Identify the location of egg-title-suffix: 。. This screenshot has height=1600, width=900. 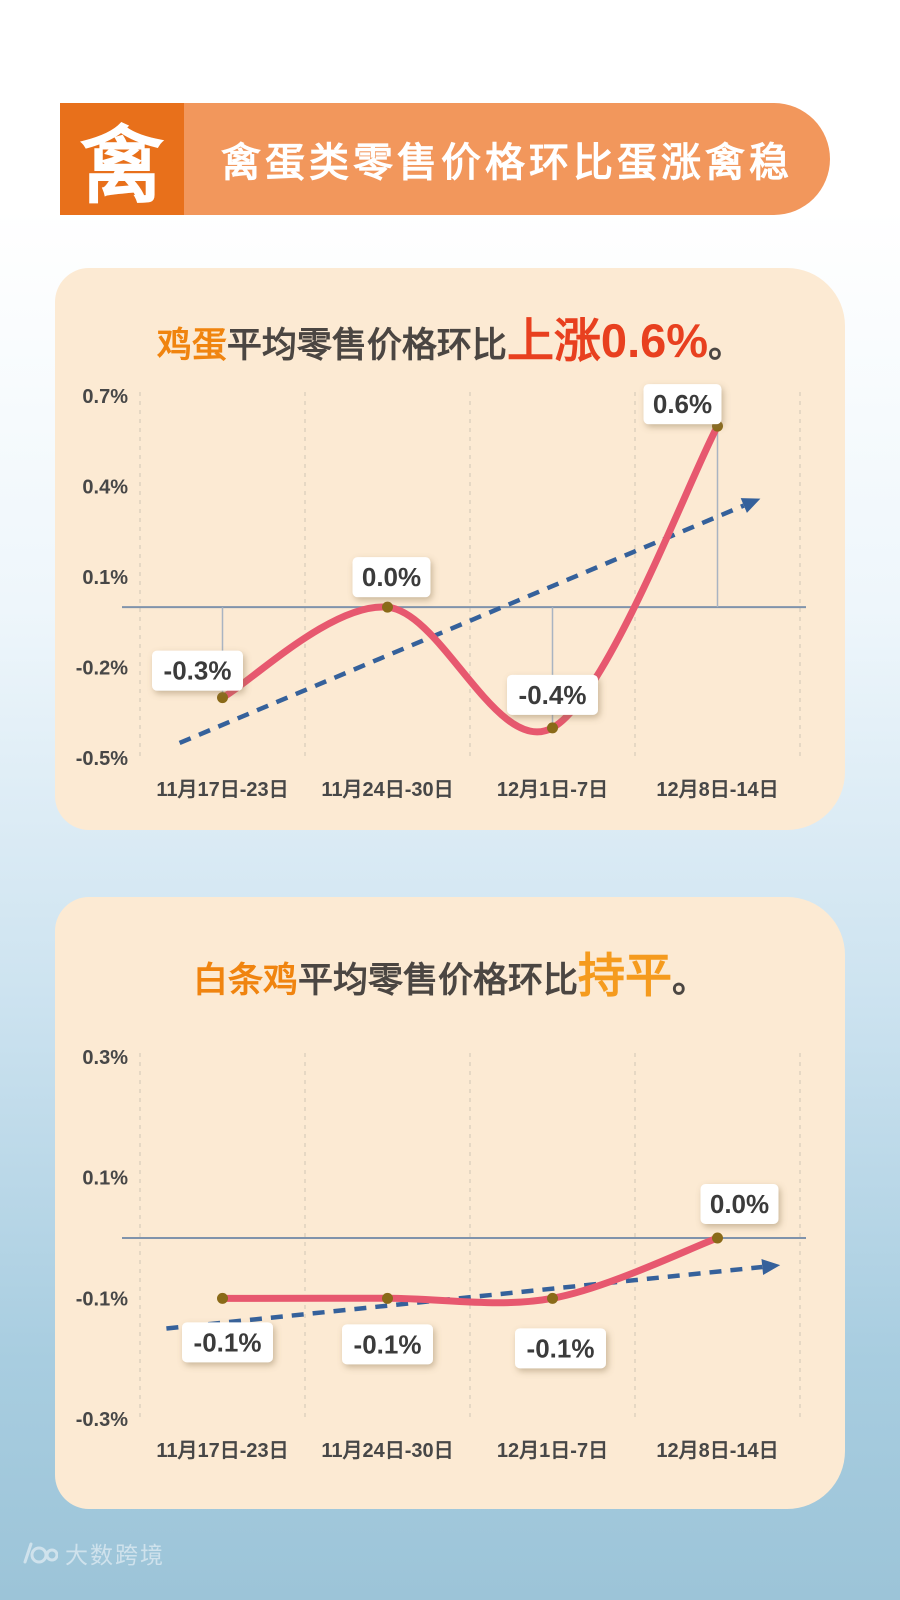
(726, 345).